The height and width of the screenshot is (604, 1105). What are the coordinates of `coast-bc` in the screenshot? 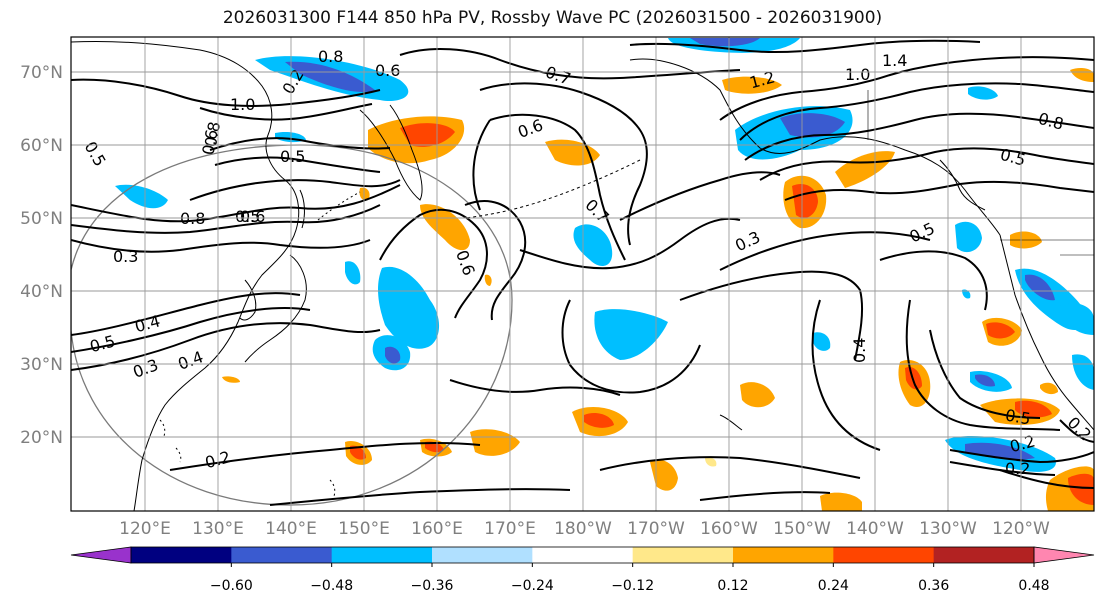 It's located at (962, 185).